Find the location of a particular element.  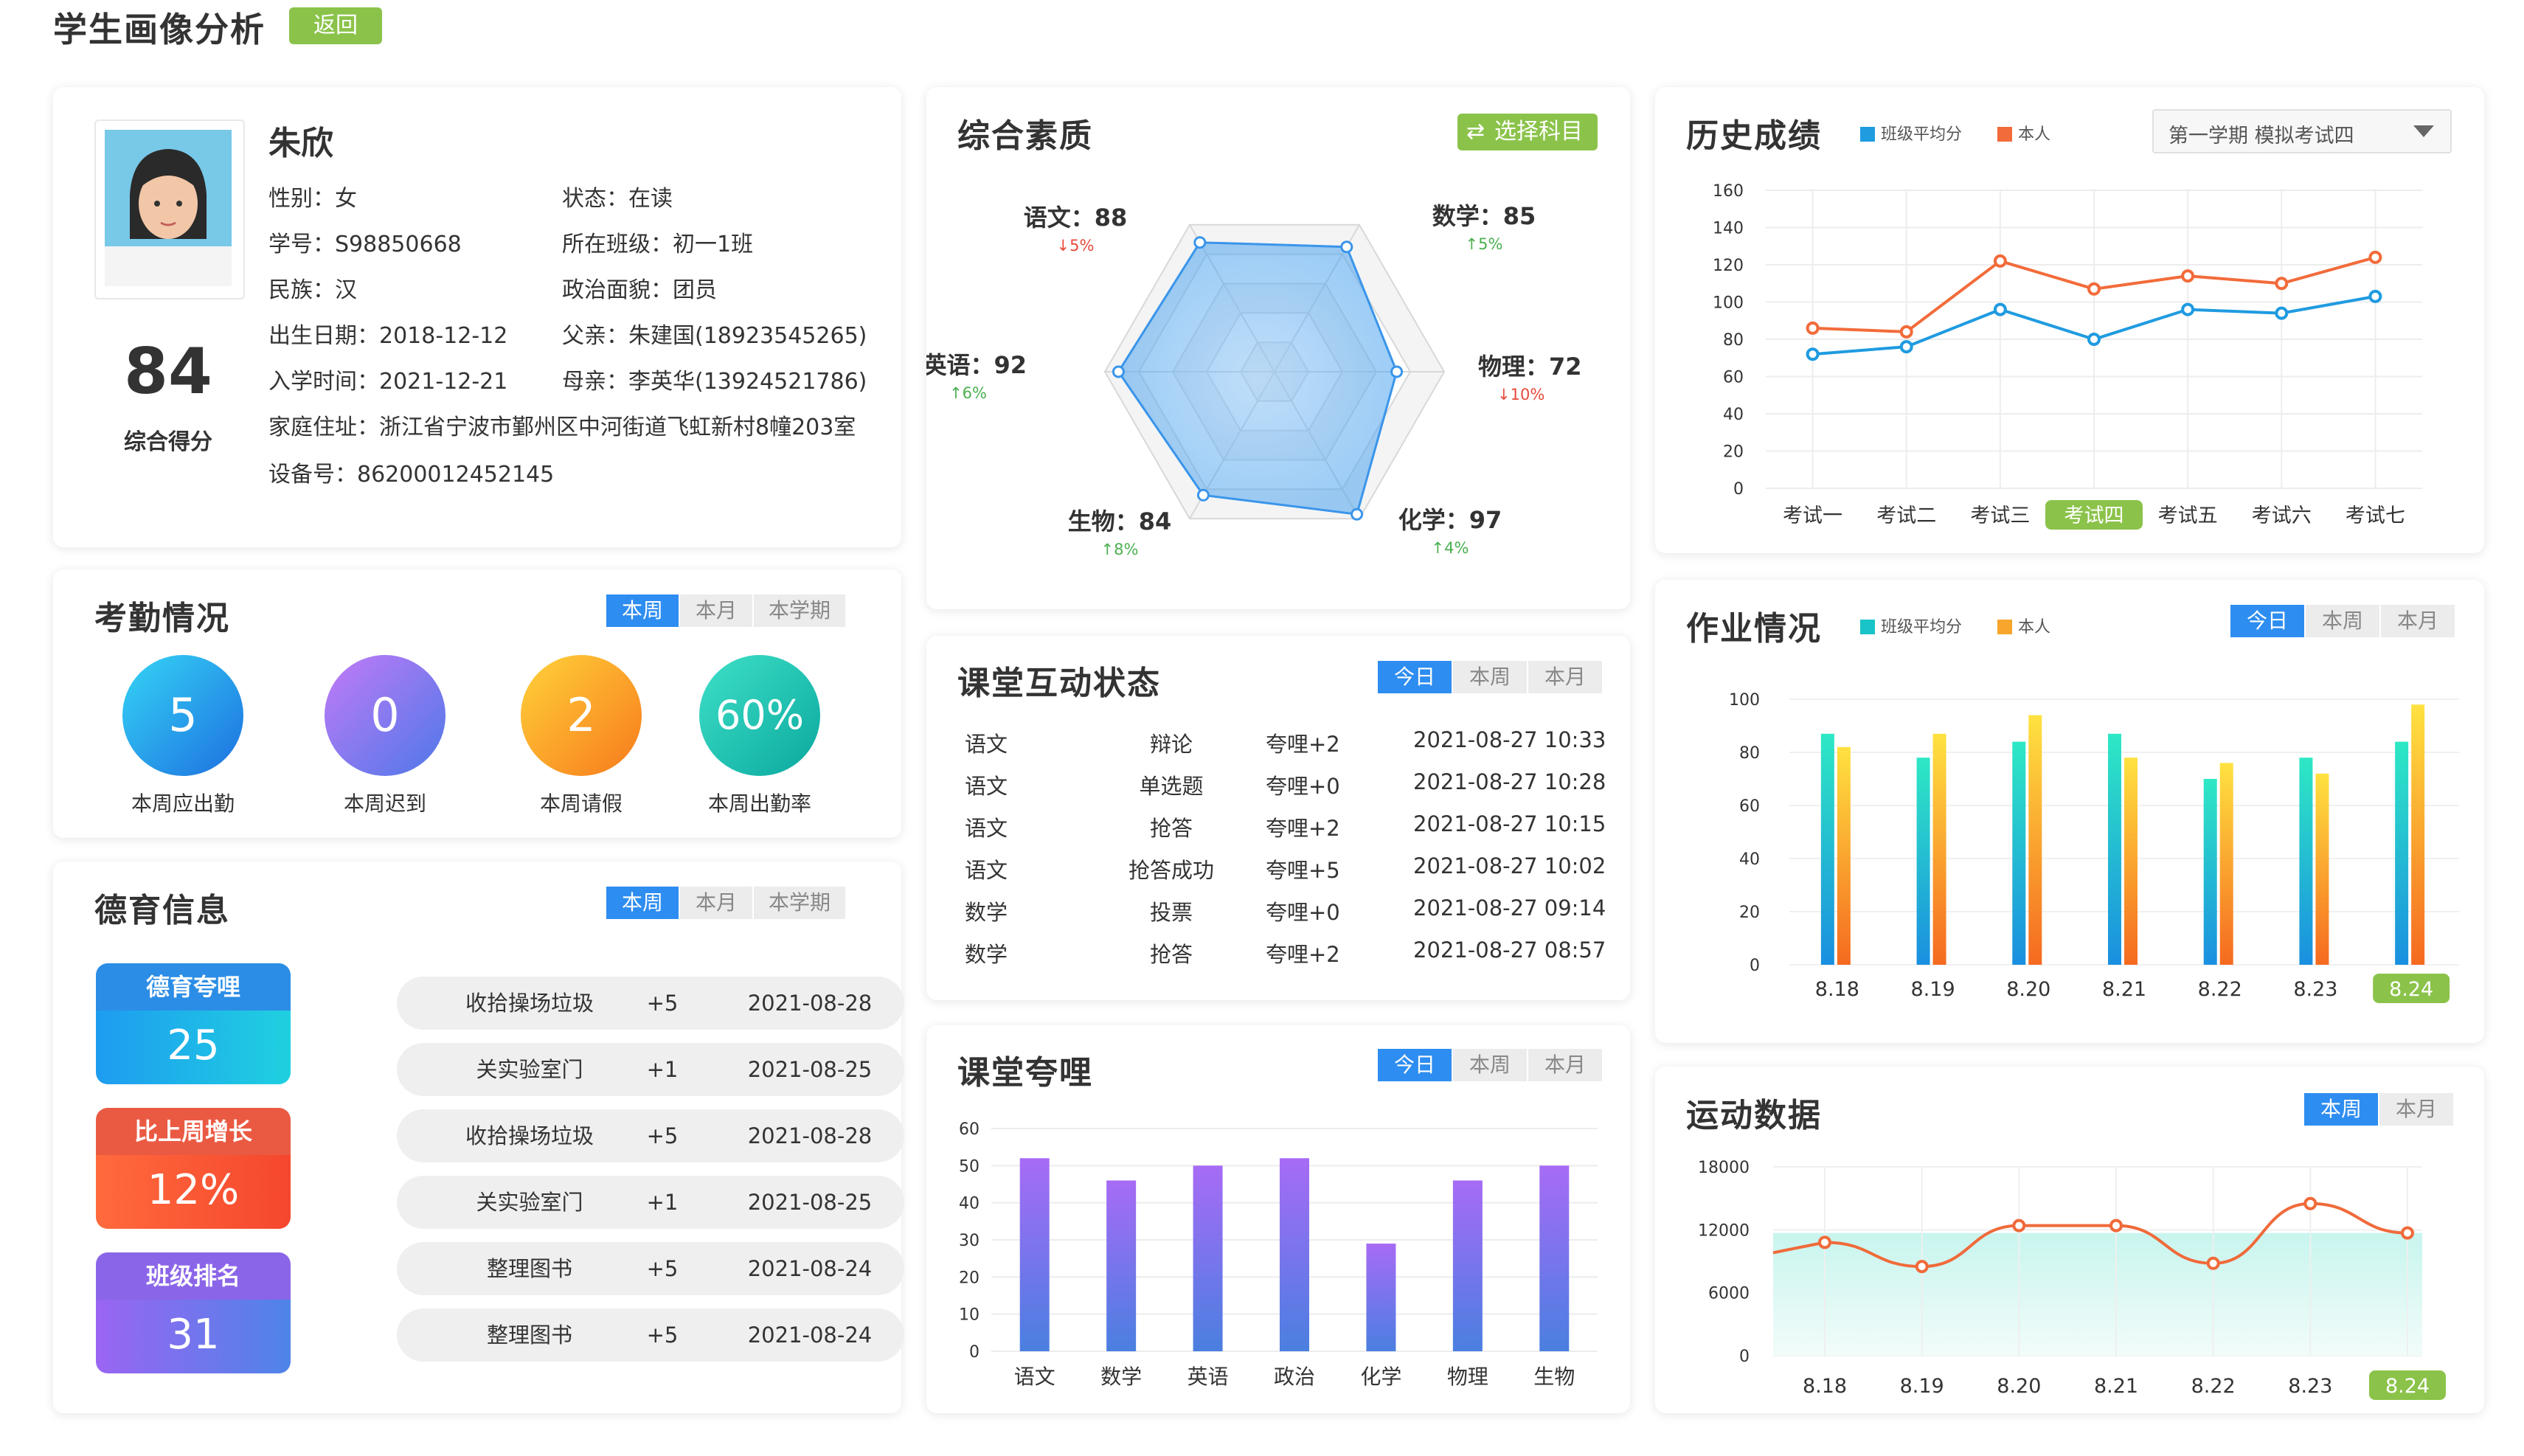

growth-value: 12% is located at coordinates (193, 1192).